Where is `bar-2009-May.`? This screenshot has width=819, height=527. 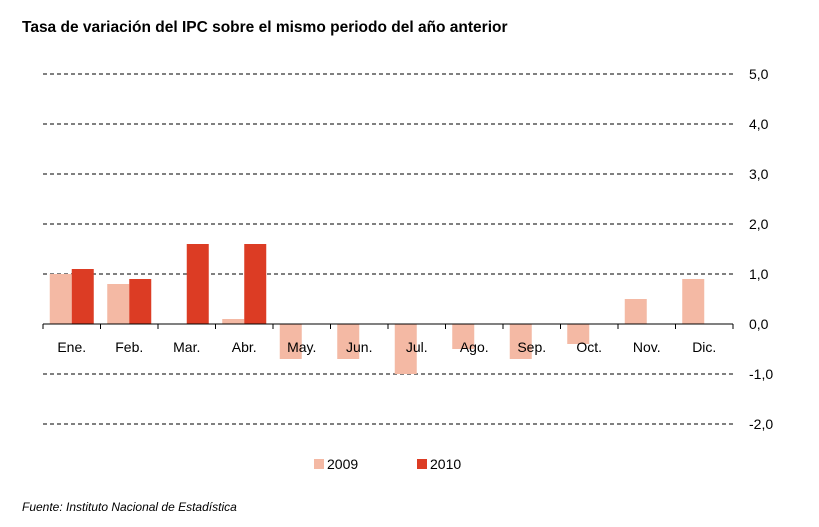
bar-2009-May. is located at coordinates (290, 341).